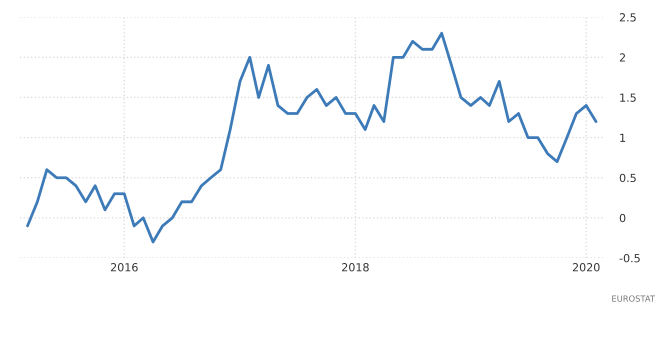  What do you see at coordinates (586, 267) in the screenshot?
I see `x-tick-label: 2020` at bounding box center [586, 267].